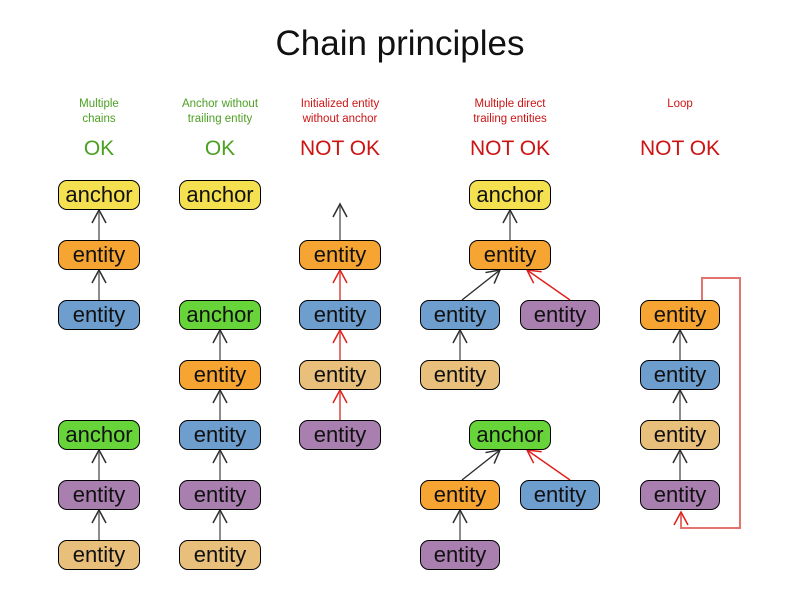 This screenshot has height=600, width=800. What do you see at coordinates (220, 111) in the screenshot?
I see `column-header-anchor-without-trailing-entity: Anchor without trailing entity` at bounding box center [220, 111].